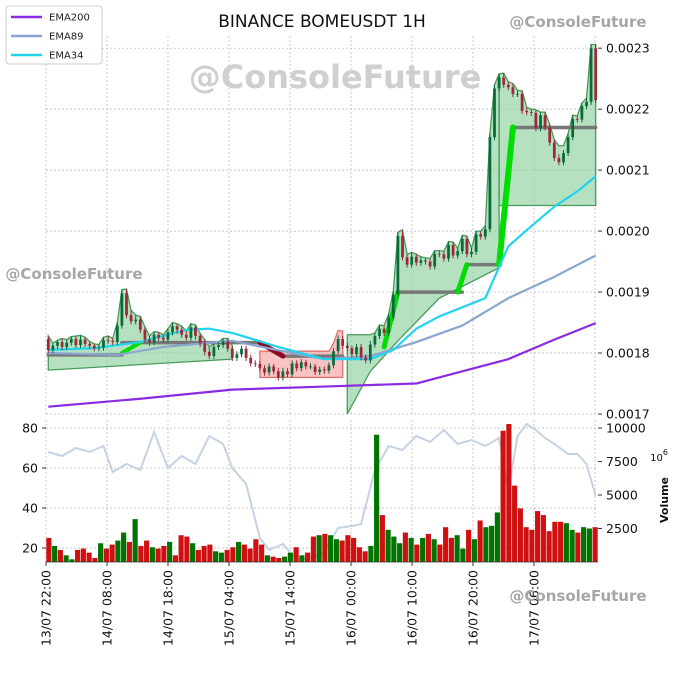 The height and width of the screenshot is (690, 690). Describe the element at coordinates (351, 608) in the screenshot. I see `x-tick-label: 16/07 00:00` at that location.